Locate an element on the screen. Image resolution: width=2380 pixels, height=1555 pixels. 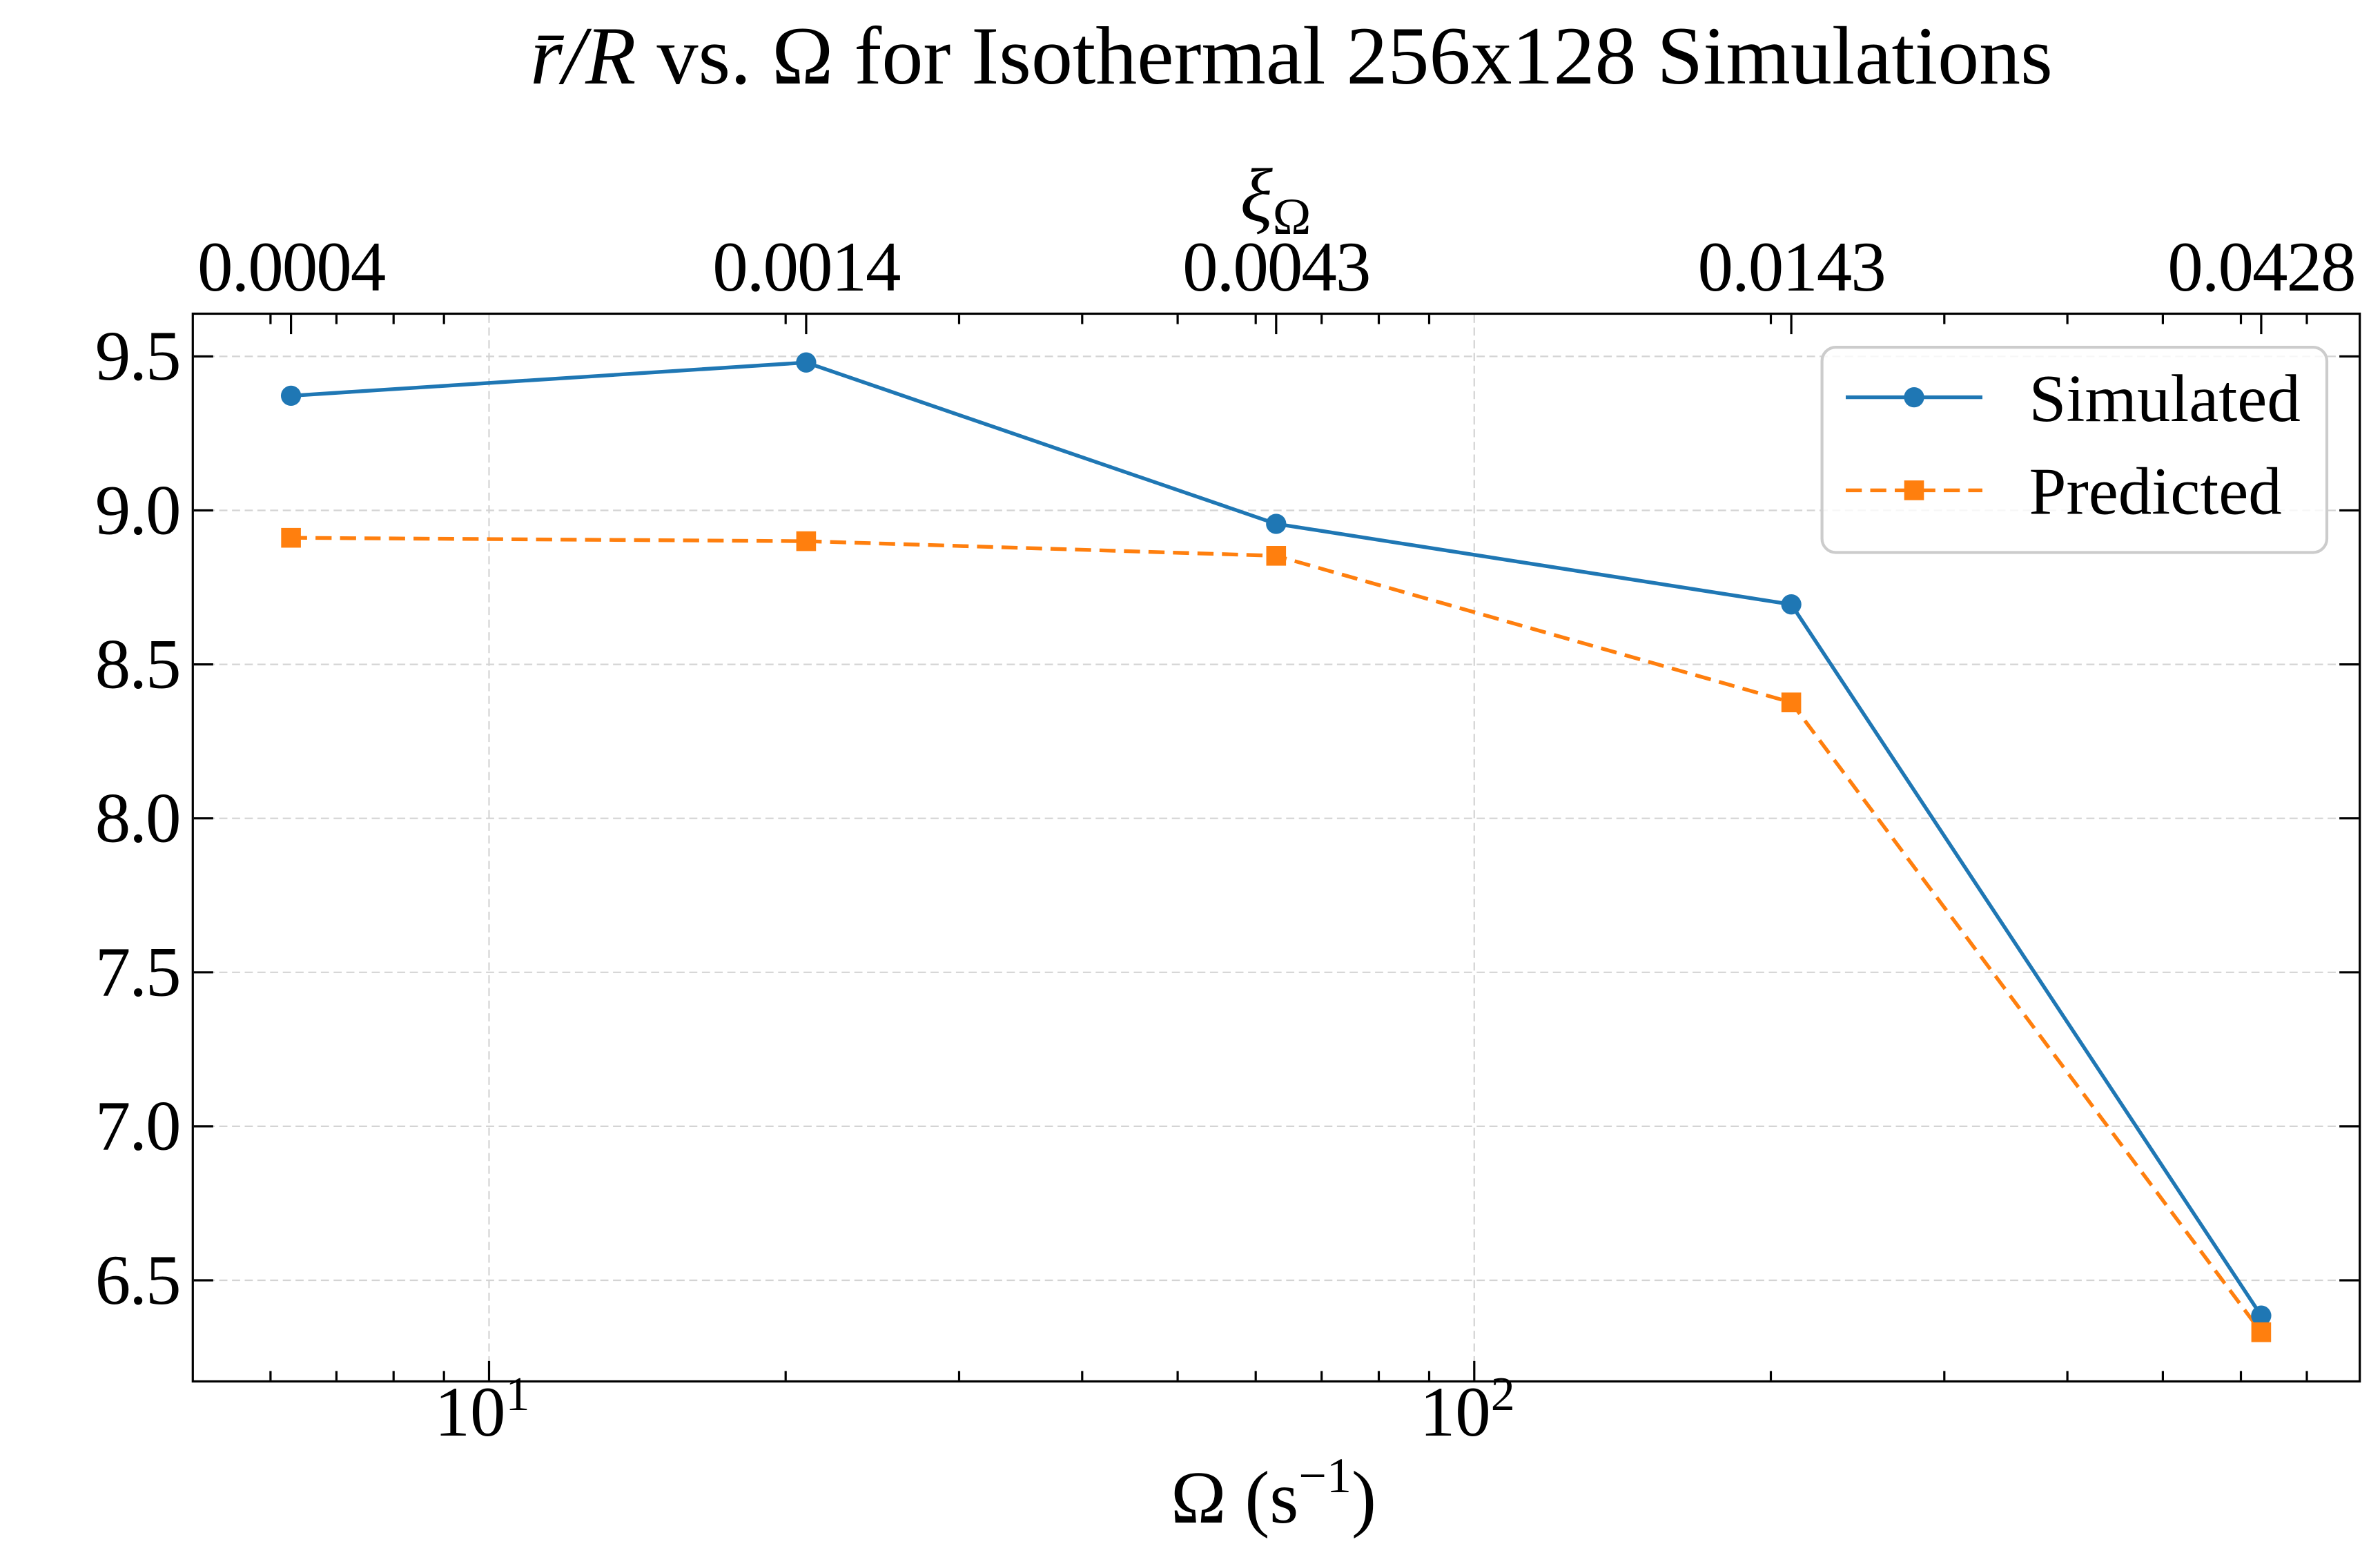
svg-text: 8.5 is located at coordinates (137, 664).